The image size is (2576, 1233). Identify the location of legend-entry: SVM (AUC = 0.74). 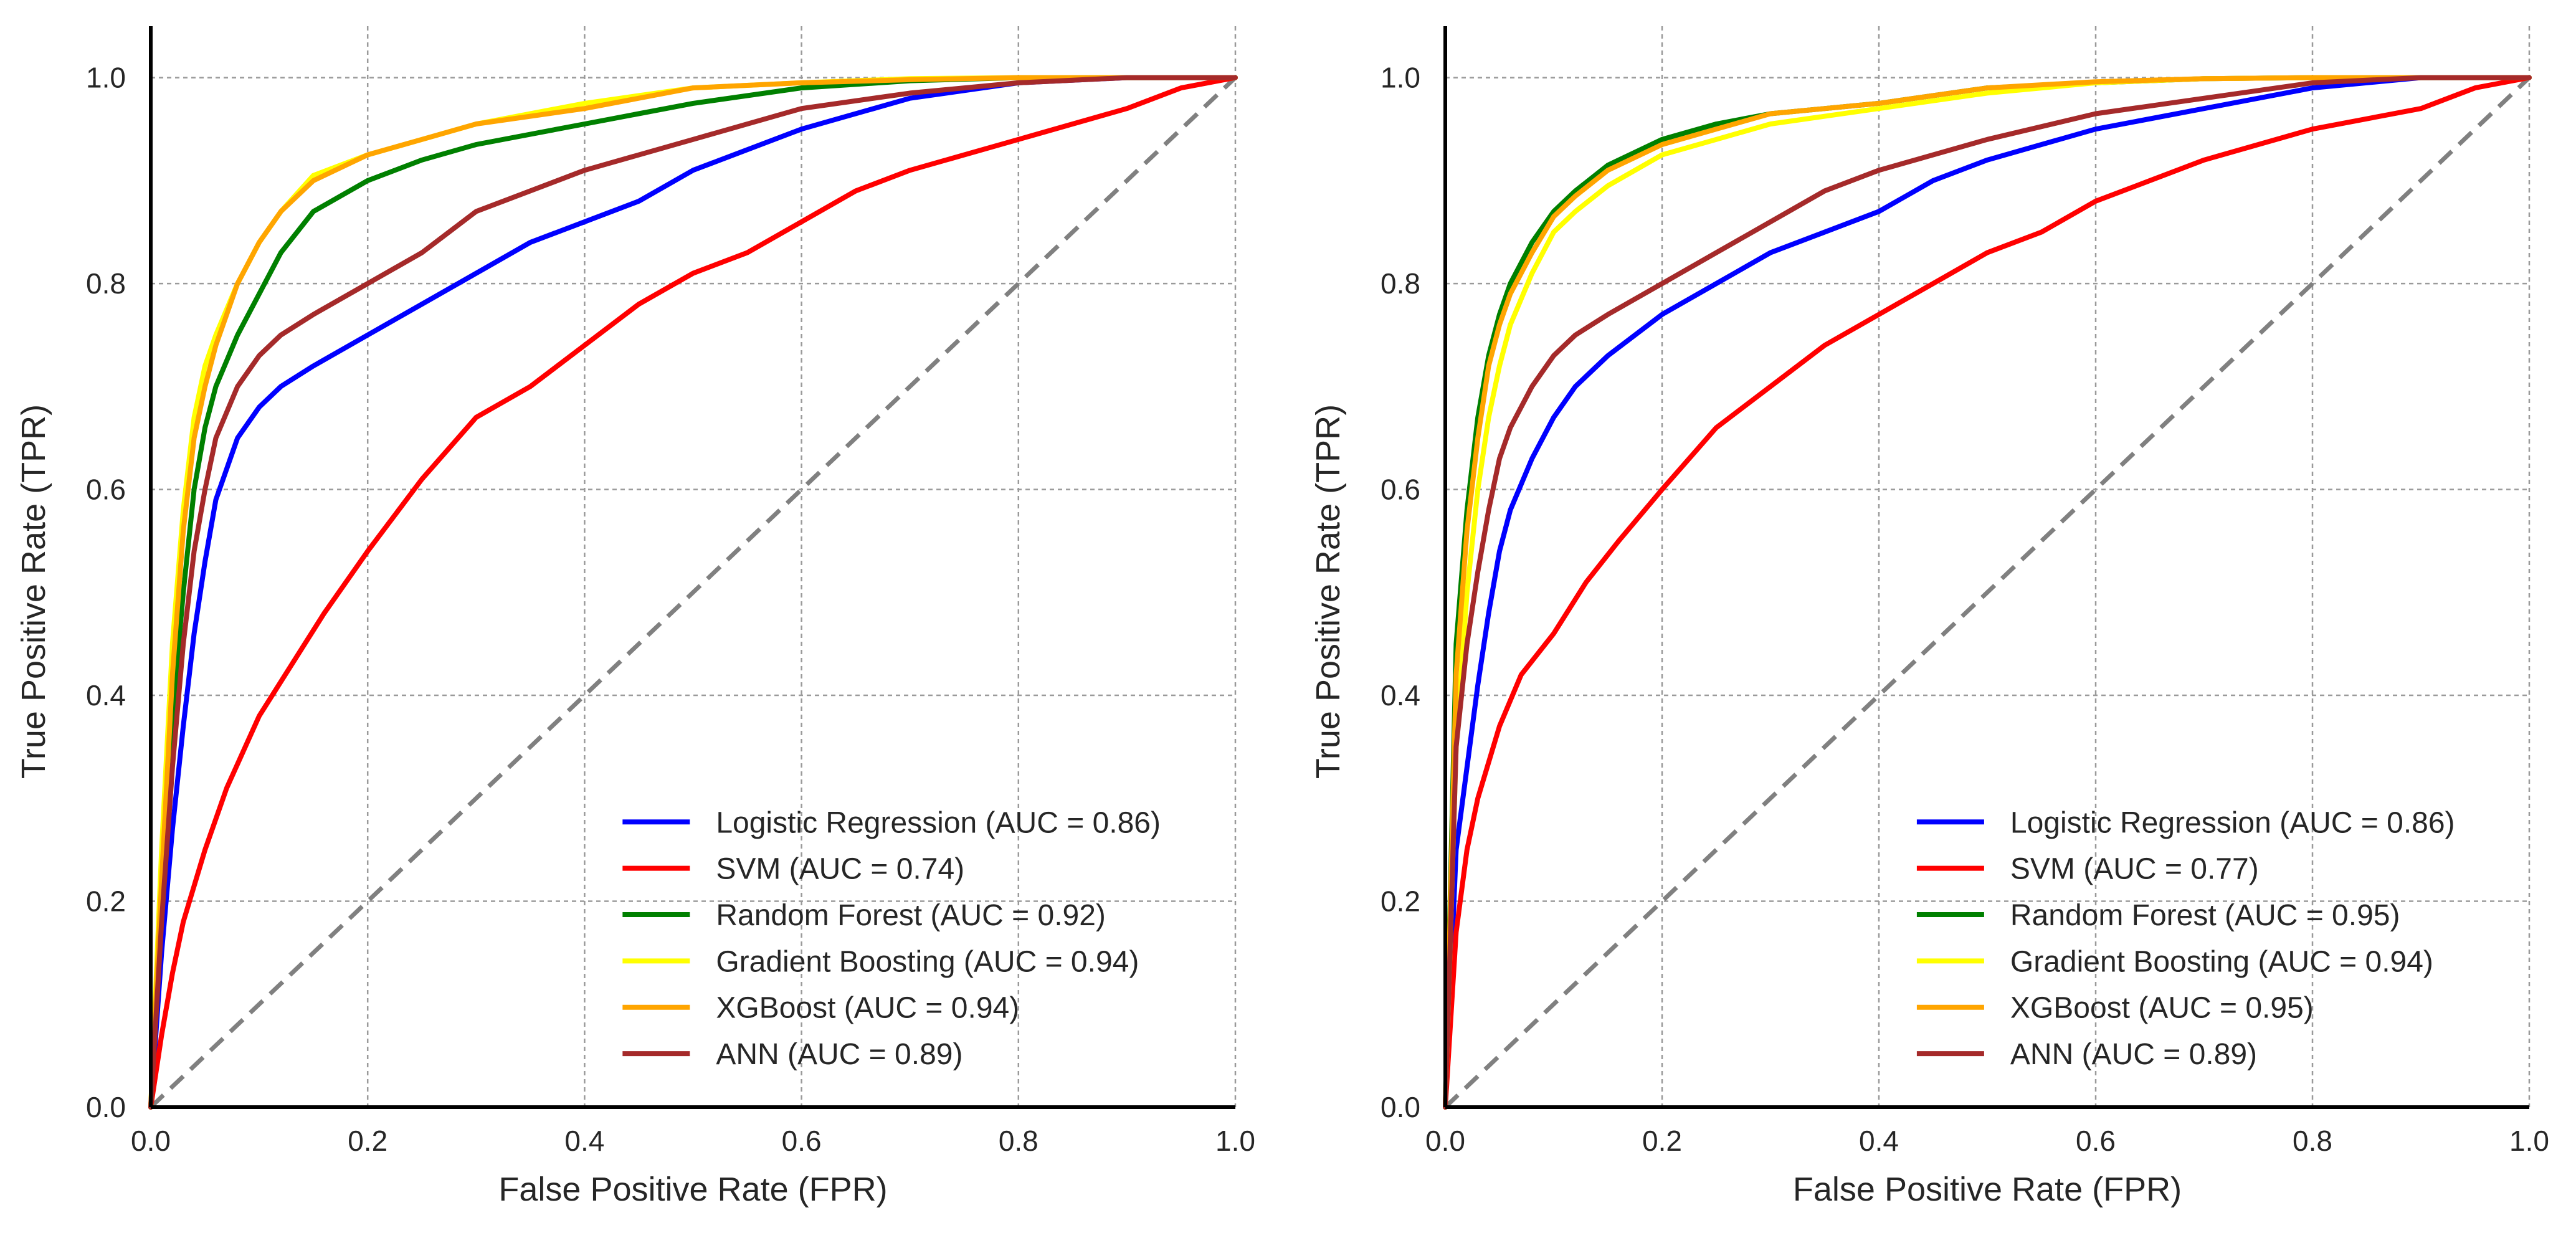
(840, 869).